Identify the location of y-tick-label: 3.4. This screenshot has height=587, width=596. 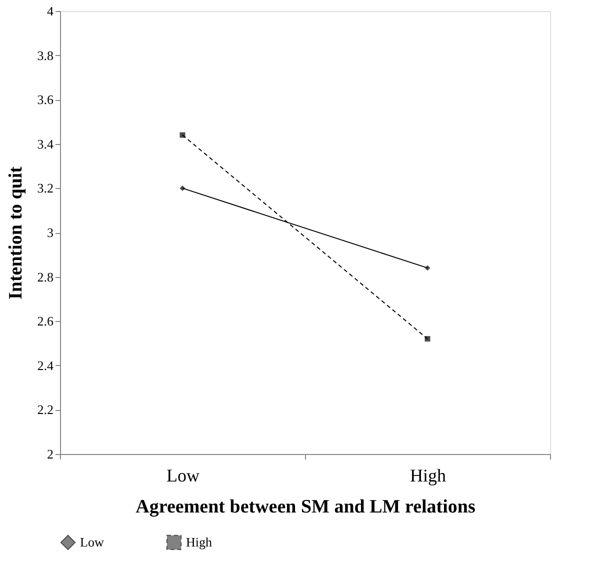
(45, 144).